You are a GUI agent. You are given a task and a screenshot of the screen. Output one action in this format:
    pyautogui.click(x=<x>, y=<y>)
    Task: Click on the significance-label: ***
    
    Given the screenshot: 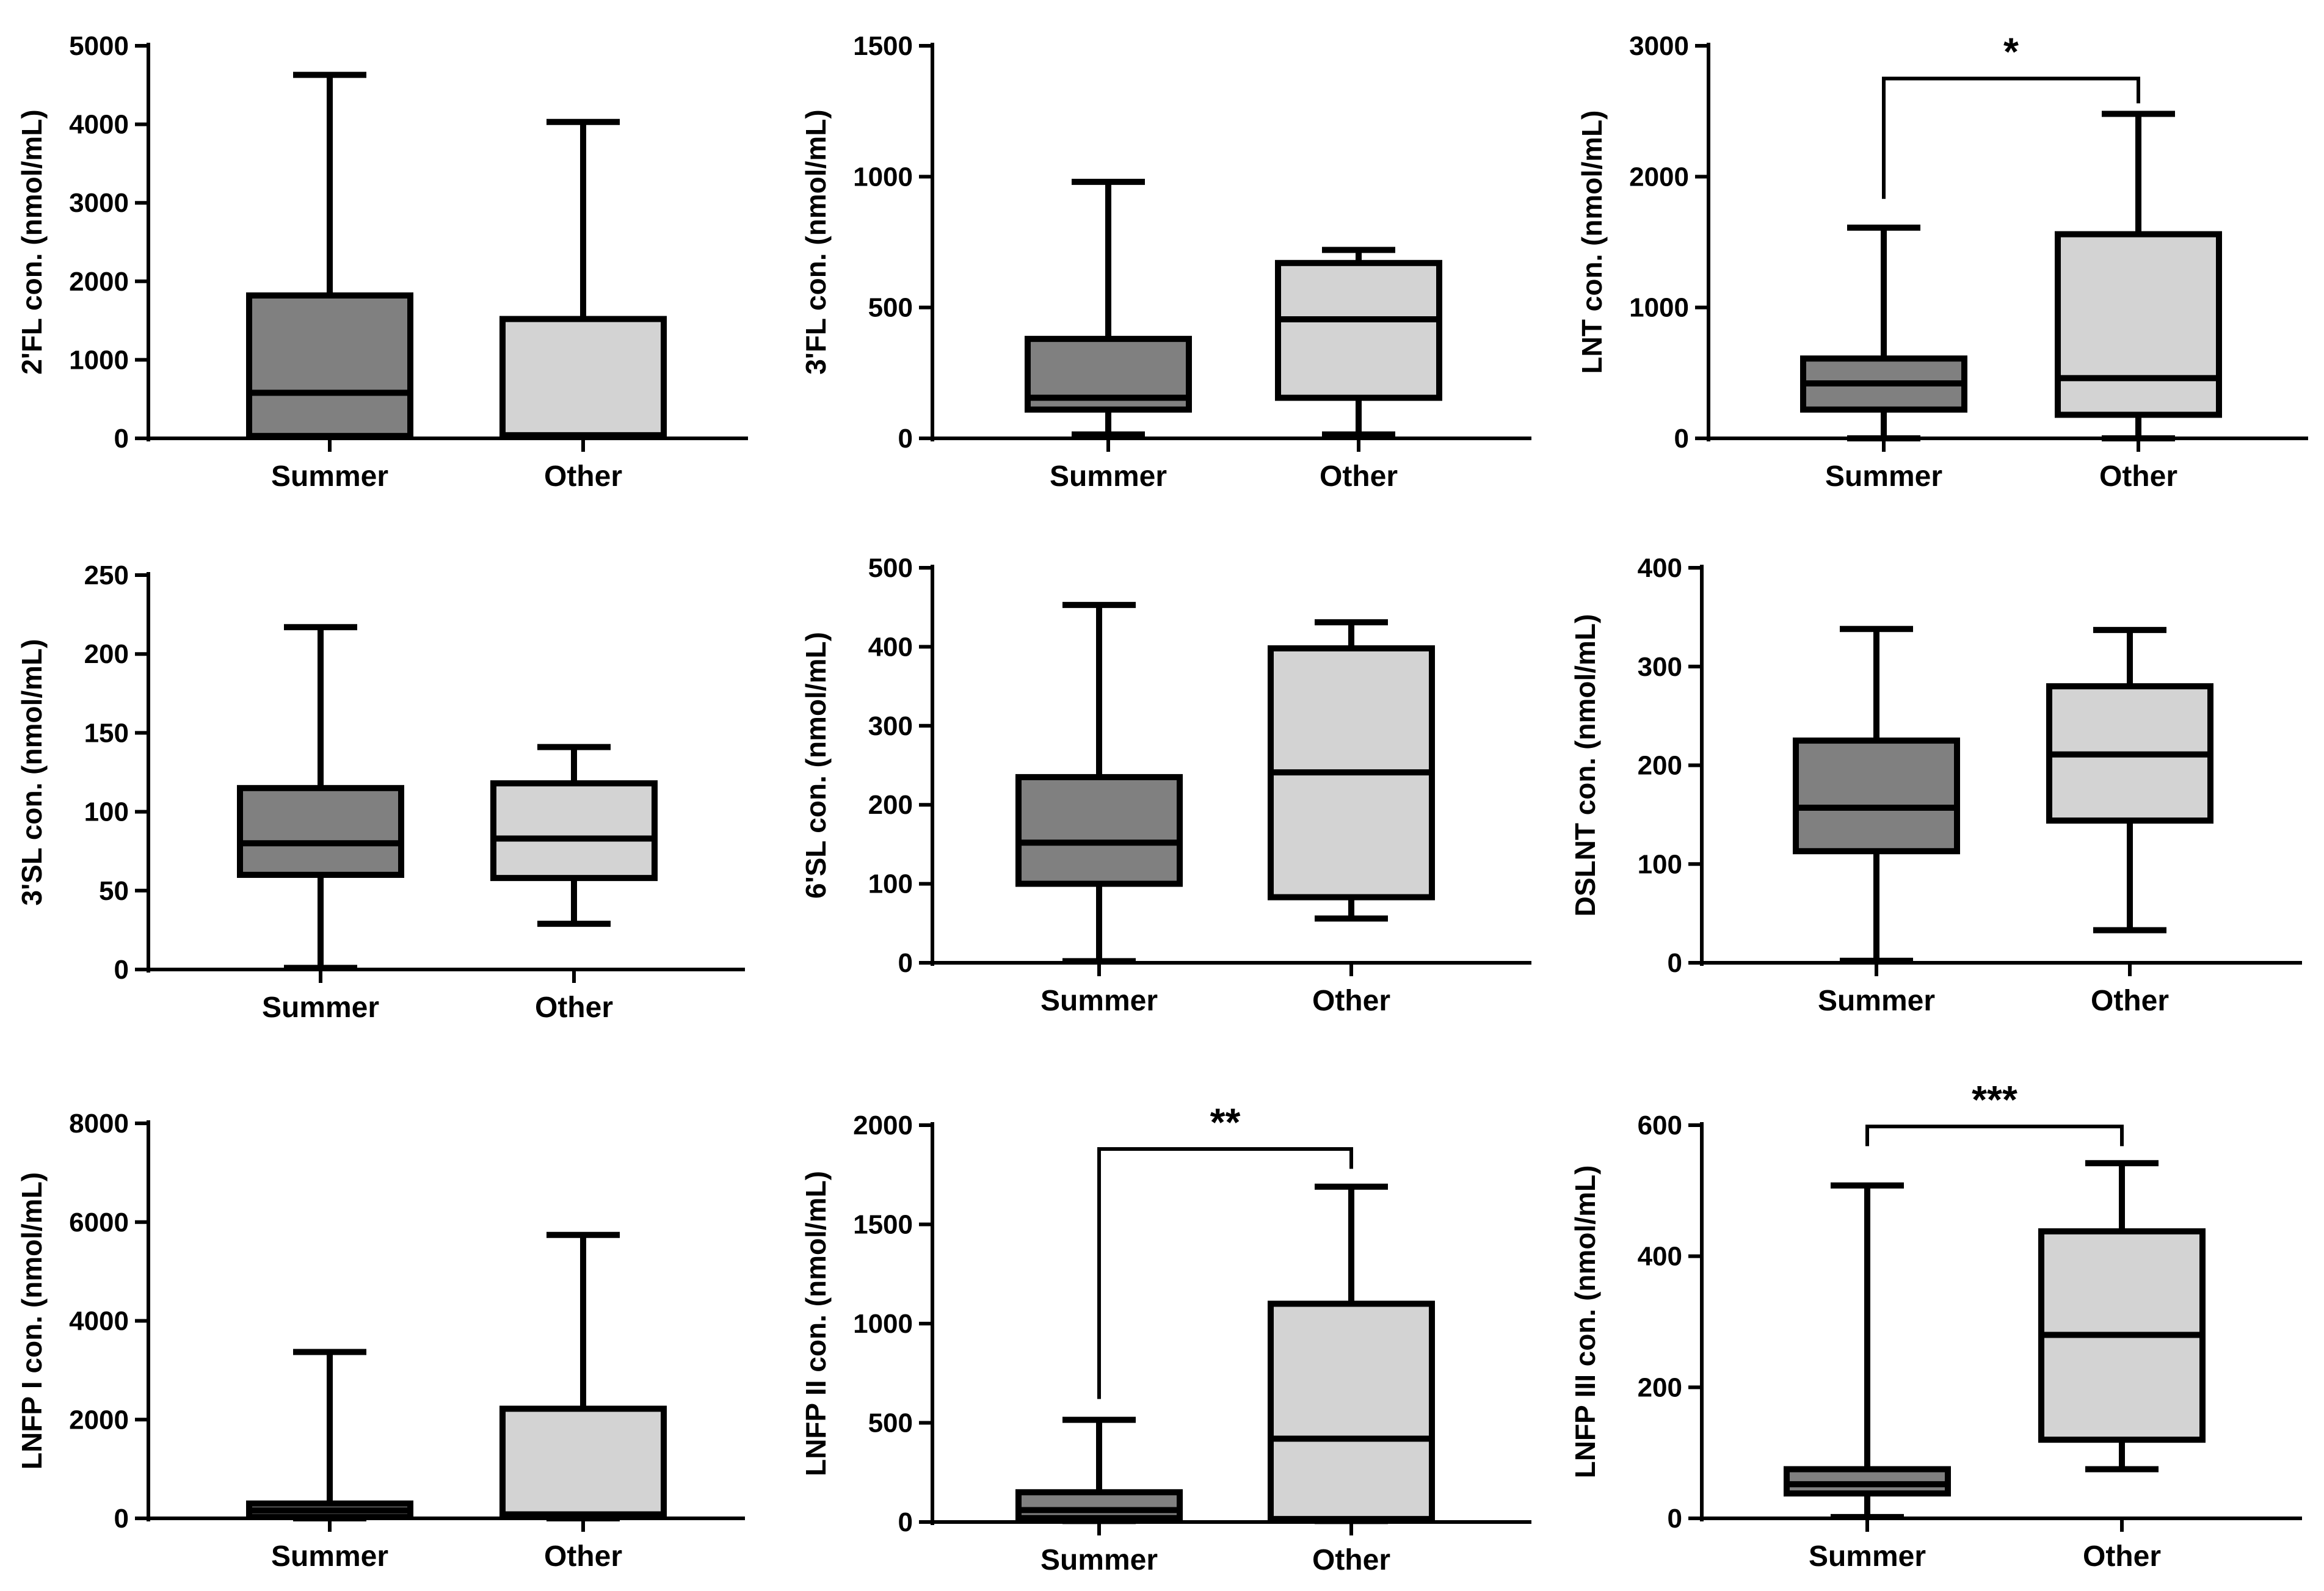 What is the action you would take?
    pyautogui.click(x=1994, y=1100)
    